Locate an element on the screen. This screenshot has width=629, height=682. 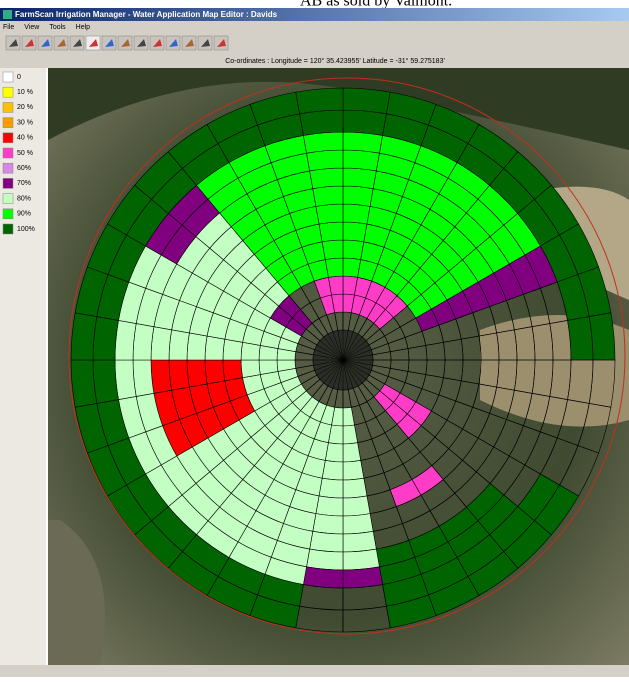
legend-label: 70% is located at coordinates (24, 183).